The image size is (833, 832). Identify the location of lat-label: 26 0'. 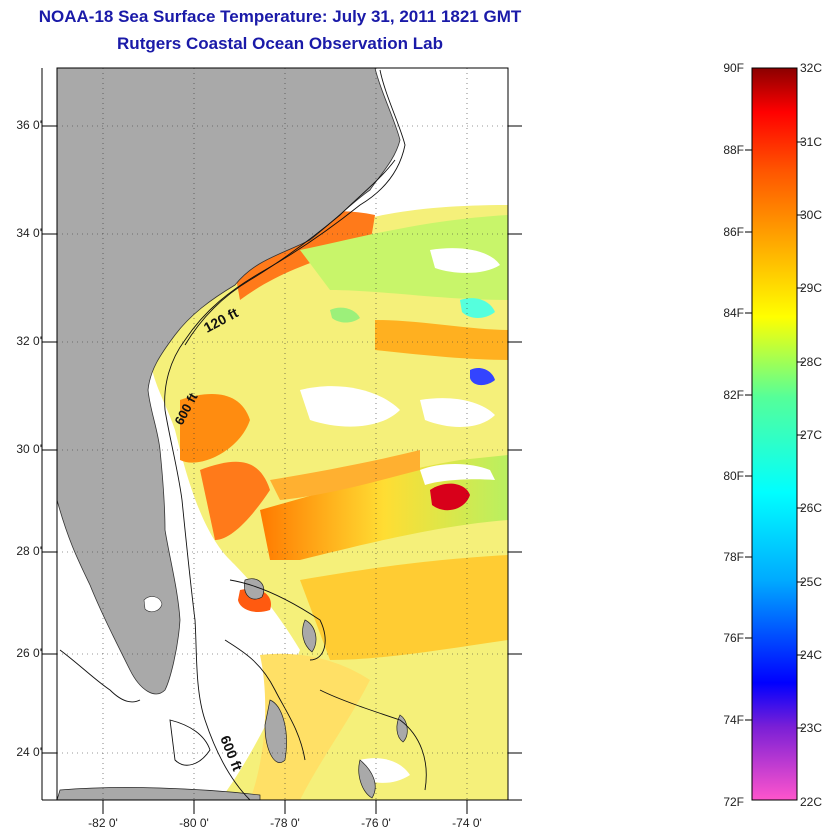
(29, 653).